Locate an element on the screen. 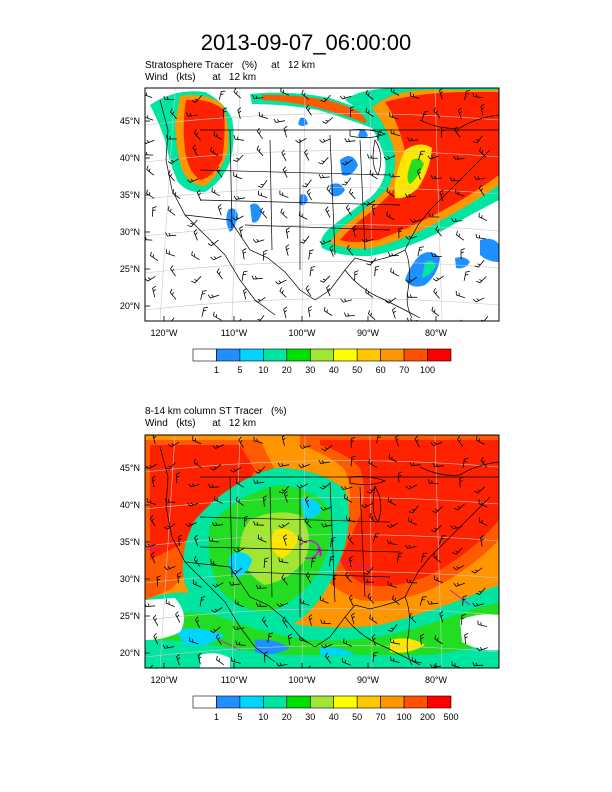  panel1-lon-label-120: 120°W is located at coordinates (164, 333).